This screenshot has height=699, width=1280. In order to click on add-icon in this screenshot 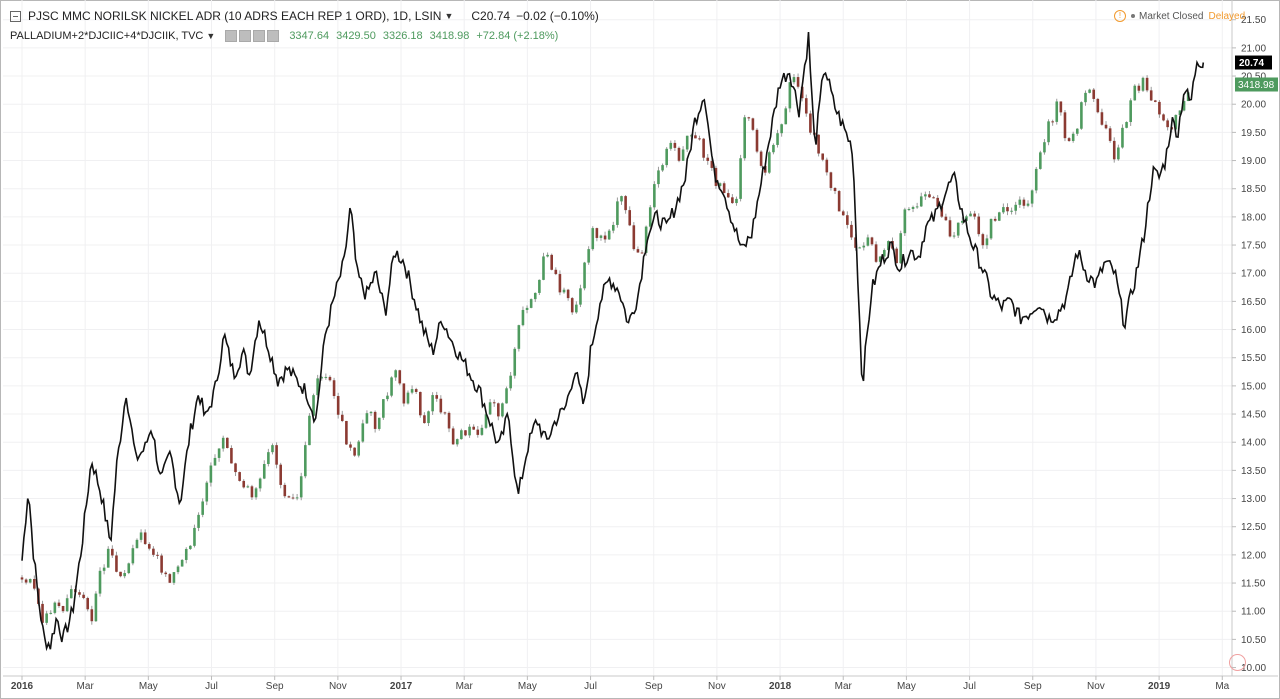, I will do `click(259, 36)`.